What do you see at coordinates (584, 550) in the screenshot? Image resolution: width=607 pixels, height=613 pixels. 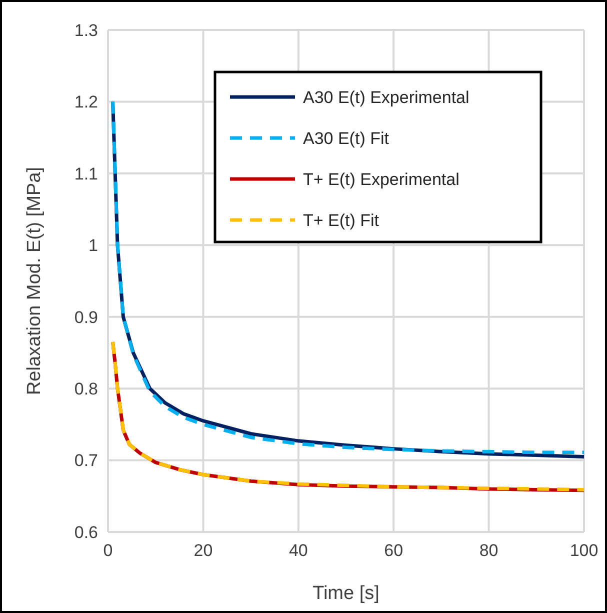 I see `x-tick-label: 100` at bounding box center [584, 550].